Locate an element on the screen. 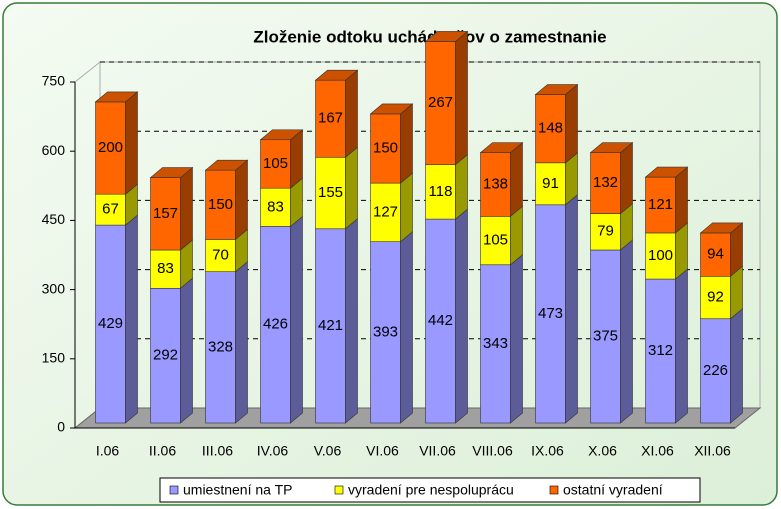 The height and width of the screenshot is (509, 781). data-label: 167 is located at coordinates (330, 118).